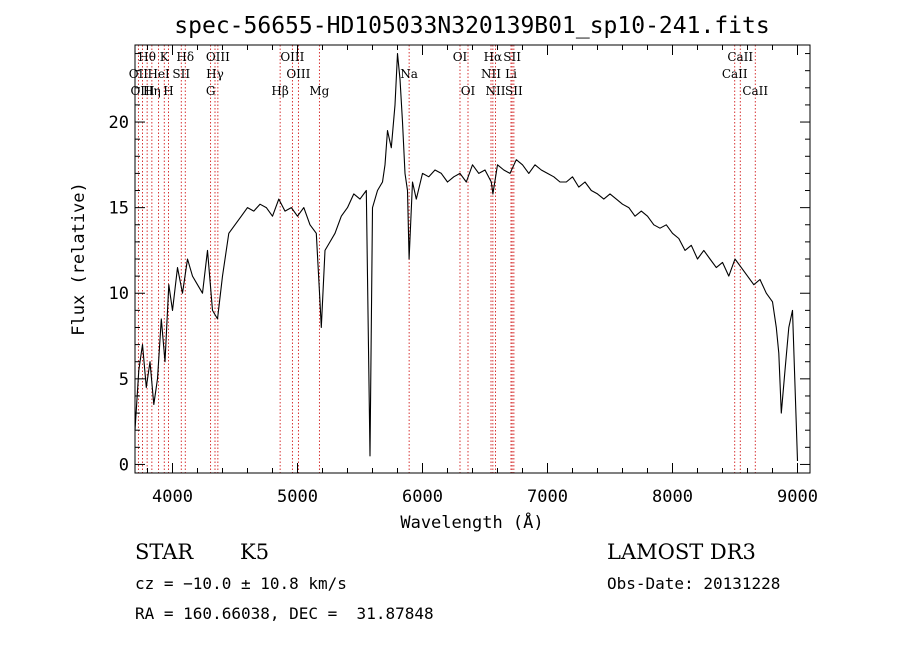  I want to click on x-tick-label: 5000, so click(297, 497).